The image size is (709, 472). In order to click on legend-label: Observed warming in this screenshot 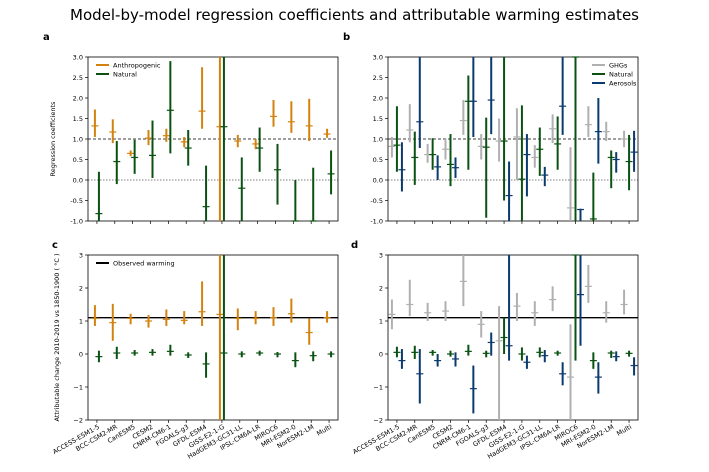, I will do `click(144, 263)`.